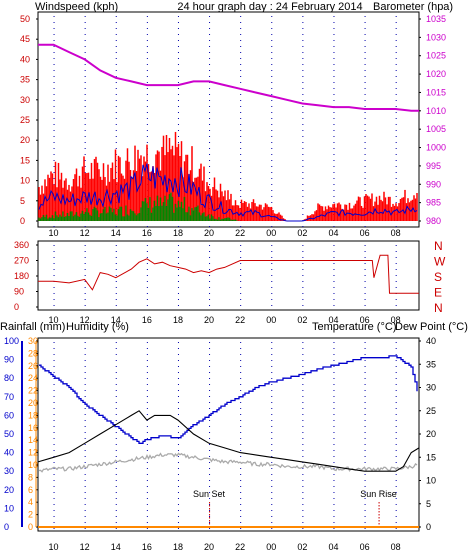  I want to click on wind-y-tick: 0, so click(22, 221).